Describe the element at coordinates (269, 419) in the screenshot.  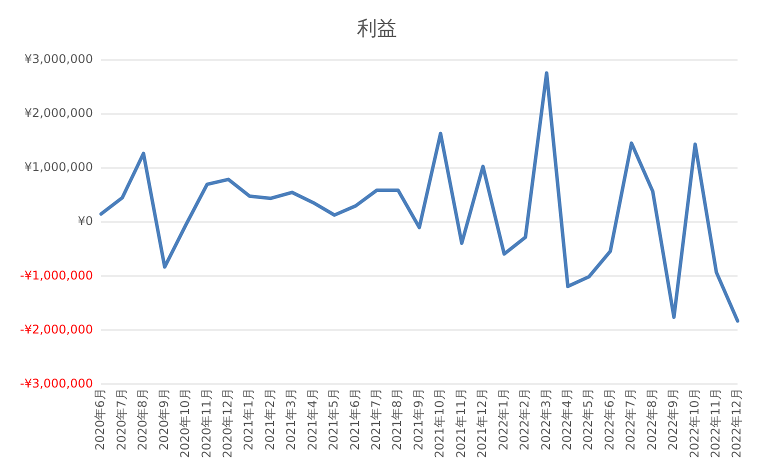
I see `x-tick-label: 2021年2月` at that location.